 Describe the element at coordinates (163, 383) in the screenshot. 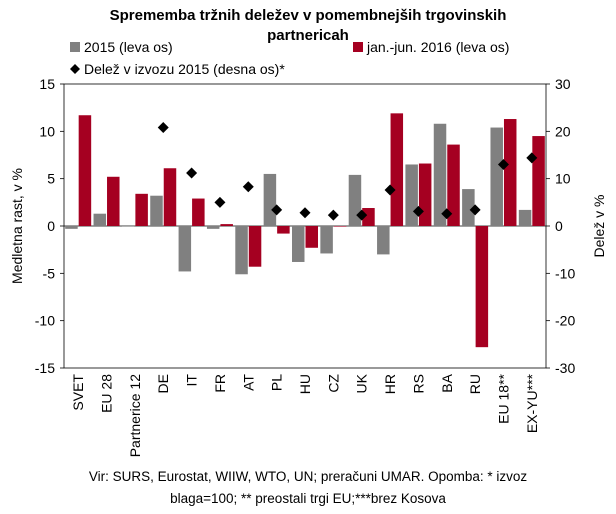

I see `category-label: DE` at that location.